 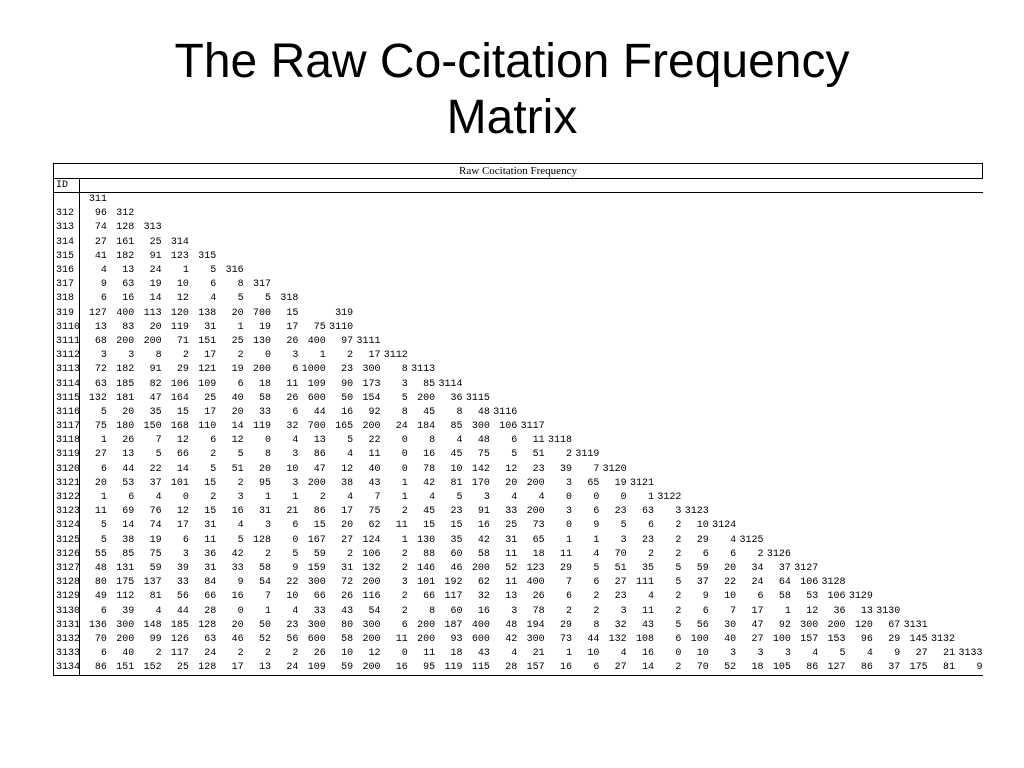 What do you see at coordinates (179, 313) in the screenshot?
I see `matrix-cell: 120` at bounding box center [179, 313].